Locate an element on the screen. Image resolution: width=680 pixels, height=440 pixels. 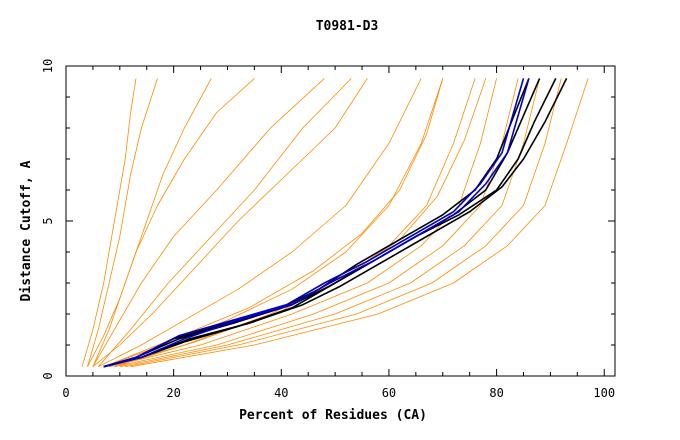
x-tick-label-40: 40 is located at coordinates (281, 393).